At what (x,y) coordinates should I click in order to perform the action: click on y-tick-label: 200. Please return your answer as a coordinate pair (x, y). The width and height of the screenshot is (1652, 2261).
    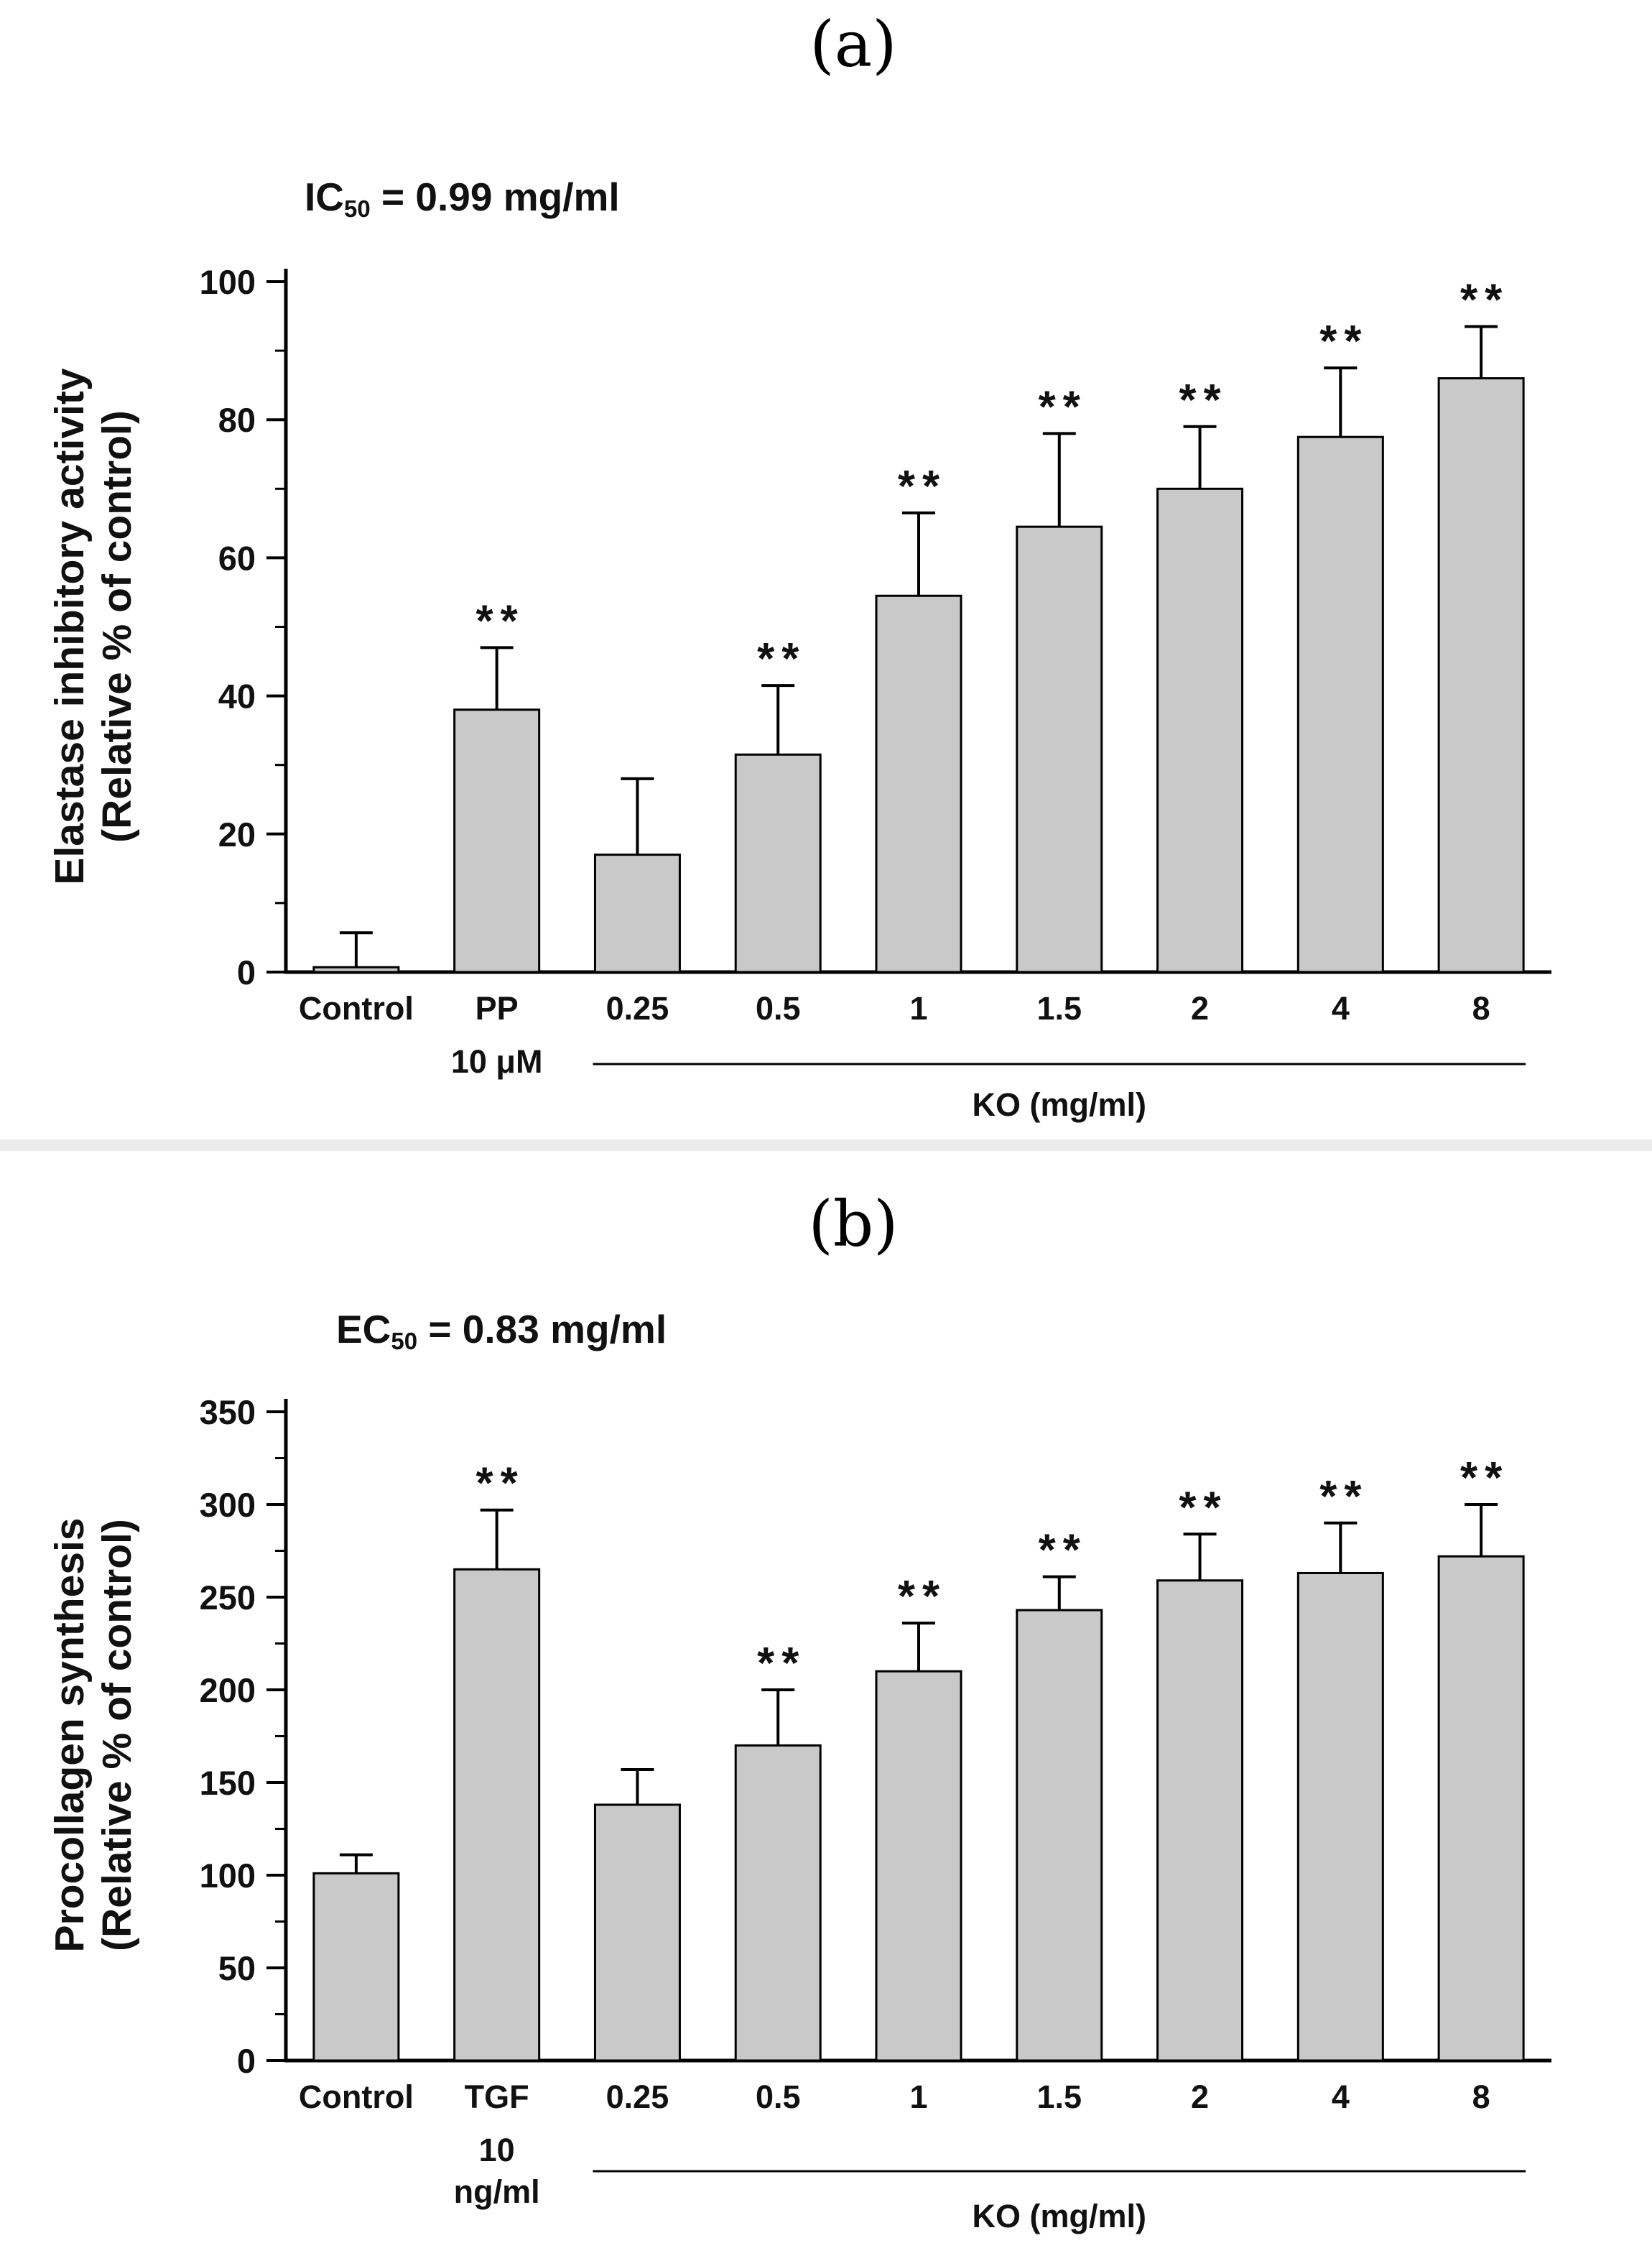
    Looking at the image, I should click on (228, 1690).